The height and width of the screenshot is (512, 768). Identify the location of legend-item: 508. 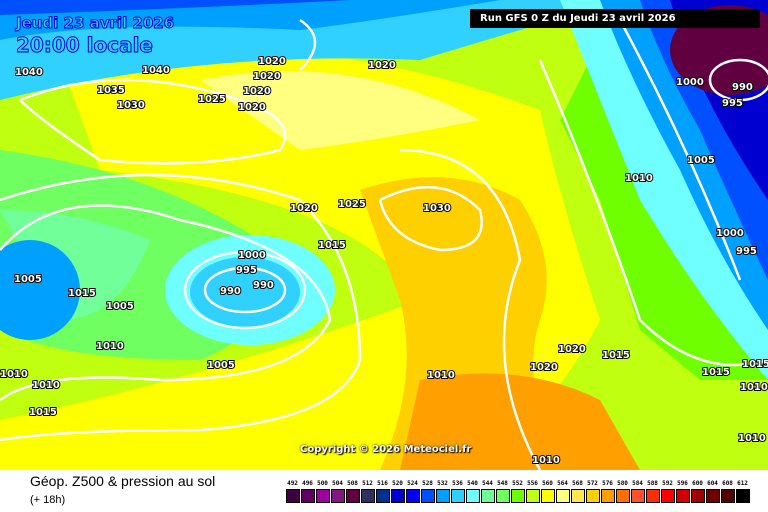
(352, 491).